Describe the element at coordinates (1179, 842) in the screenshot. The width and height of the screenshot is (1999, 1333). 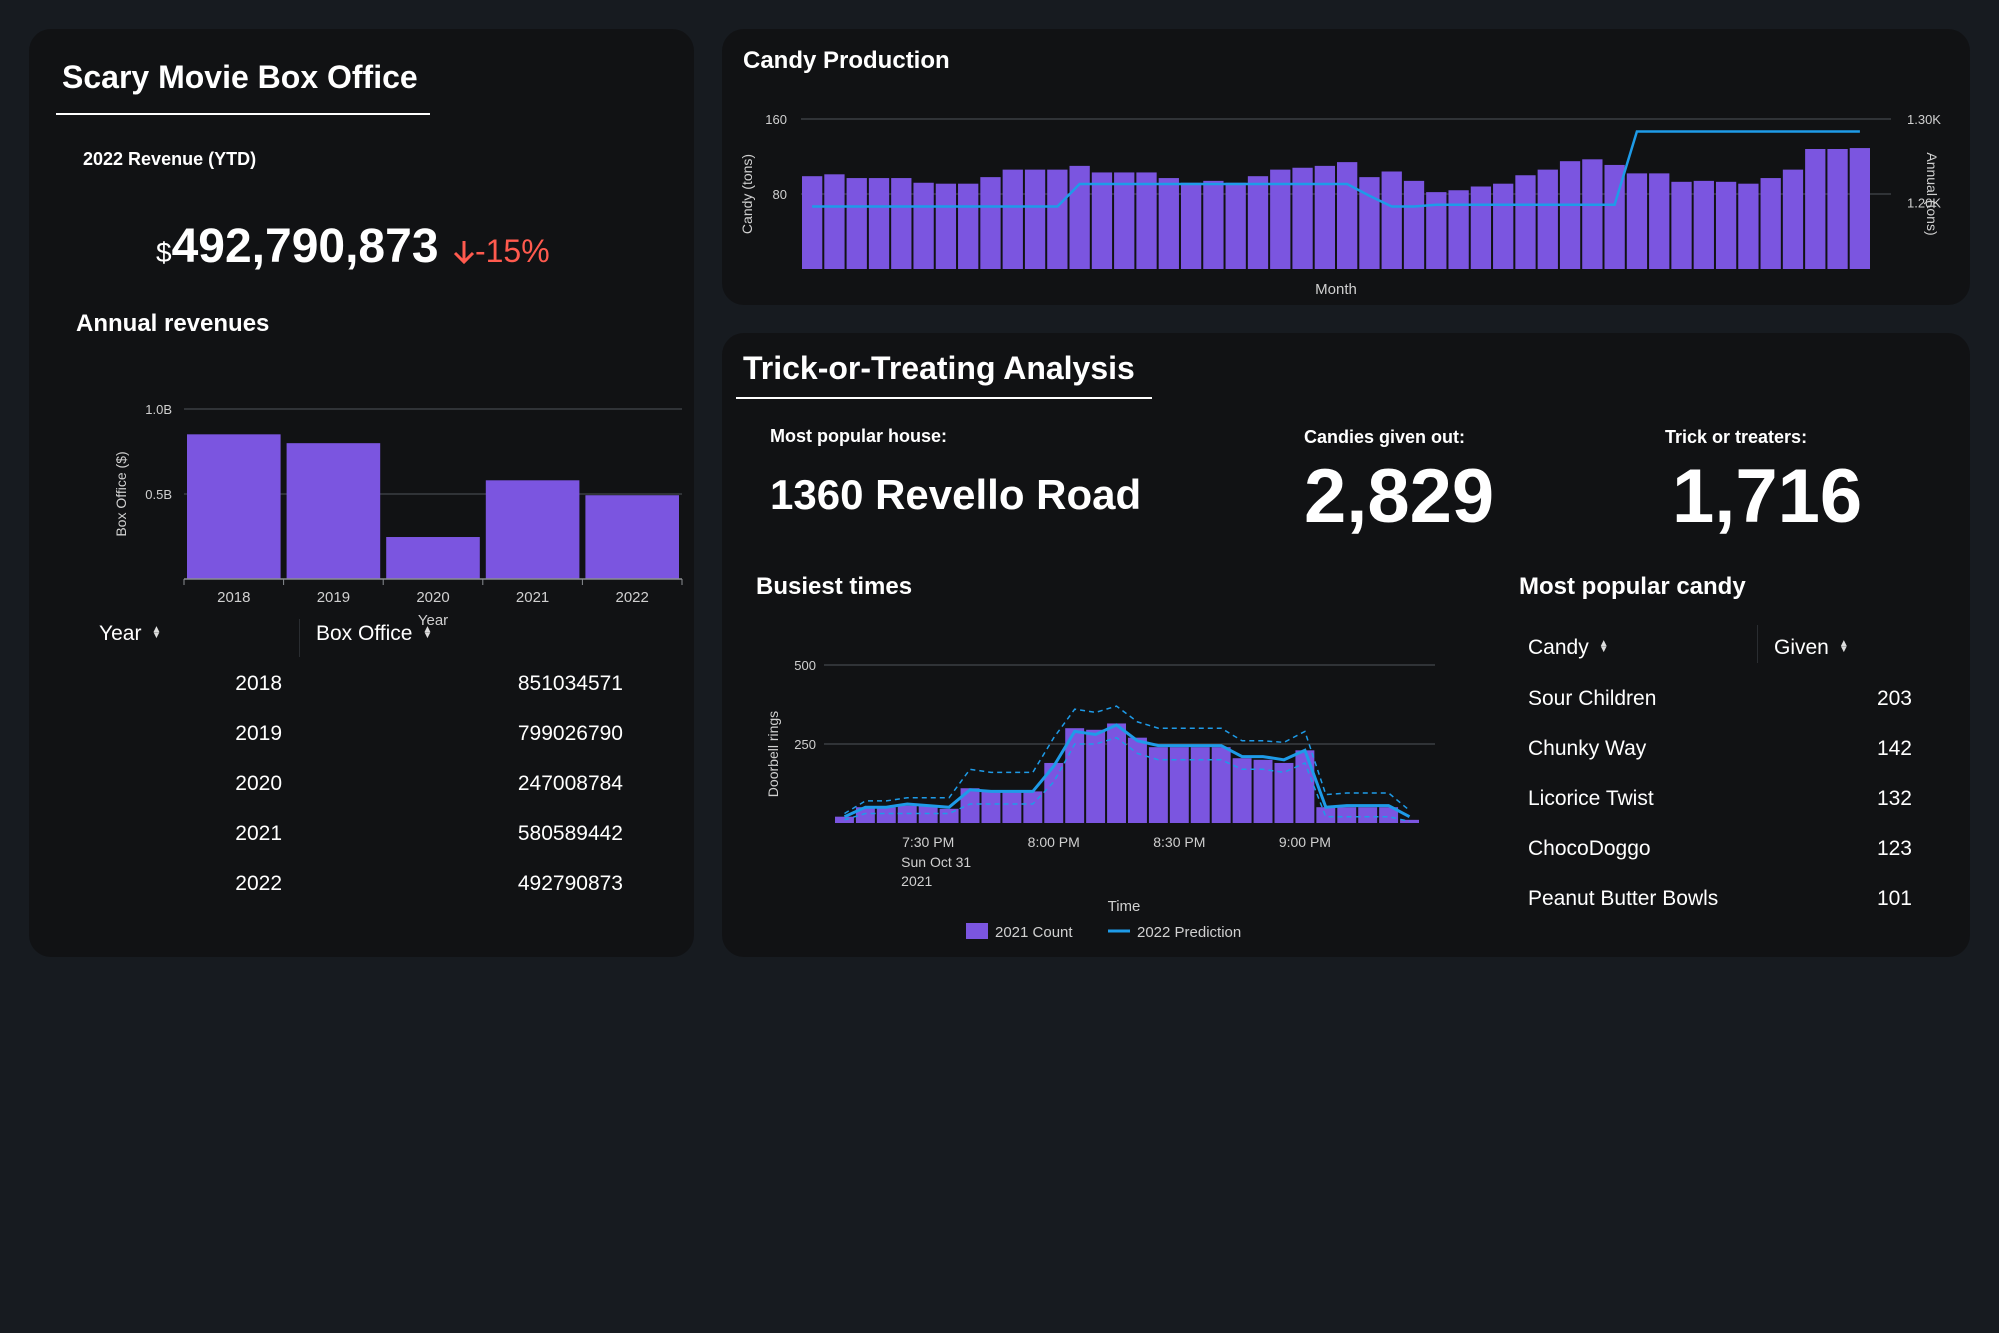
I see `x-tick-label: 8:30 PM` at that location.